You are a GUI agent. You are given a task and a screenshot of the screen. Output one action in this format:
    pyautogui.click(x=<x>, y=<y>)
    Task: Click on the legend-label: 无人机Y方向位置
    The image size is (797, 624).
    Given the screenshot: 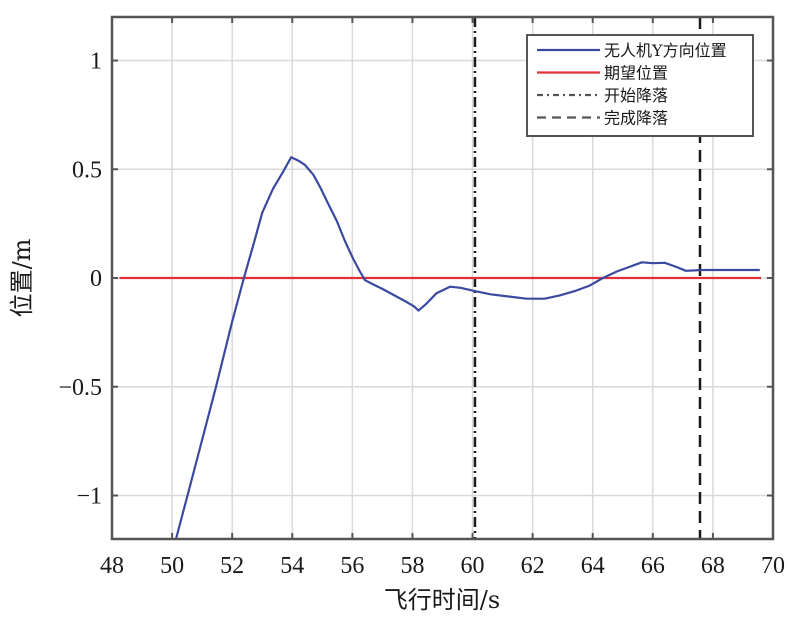 What is the action you would take?
    pyautogui.click(x=665, y=50)
    